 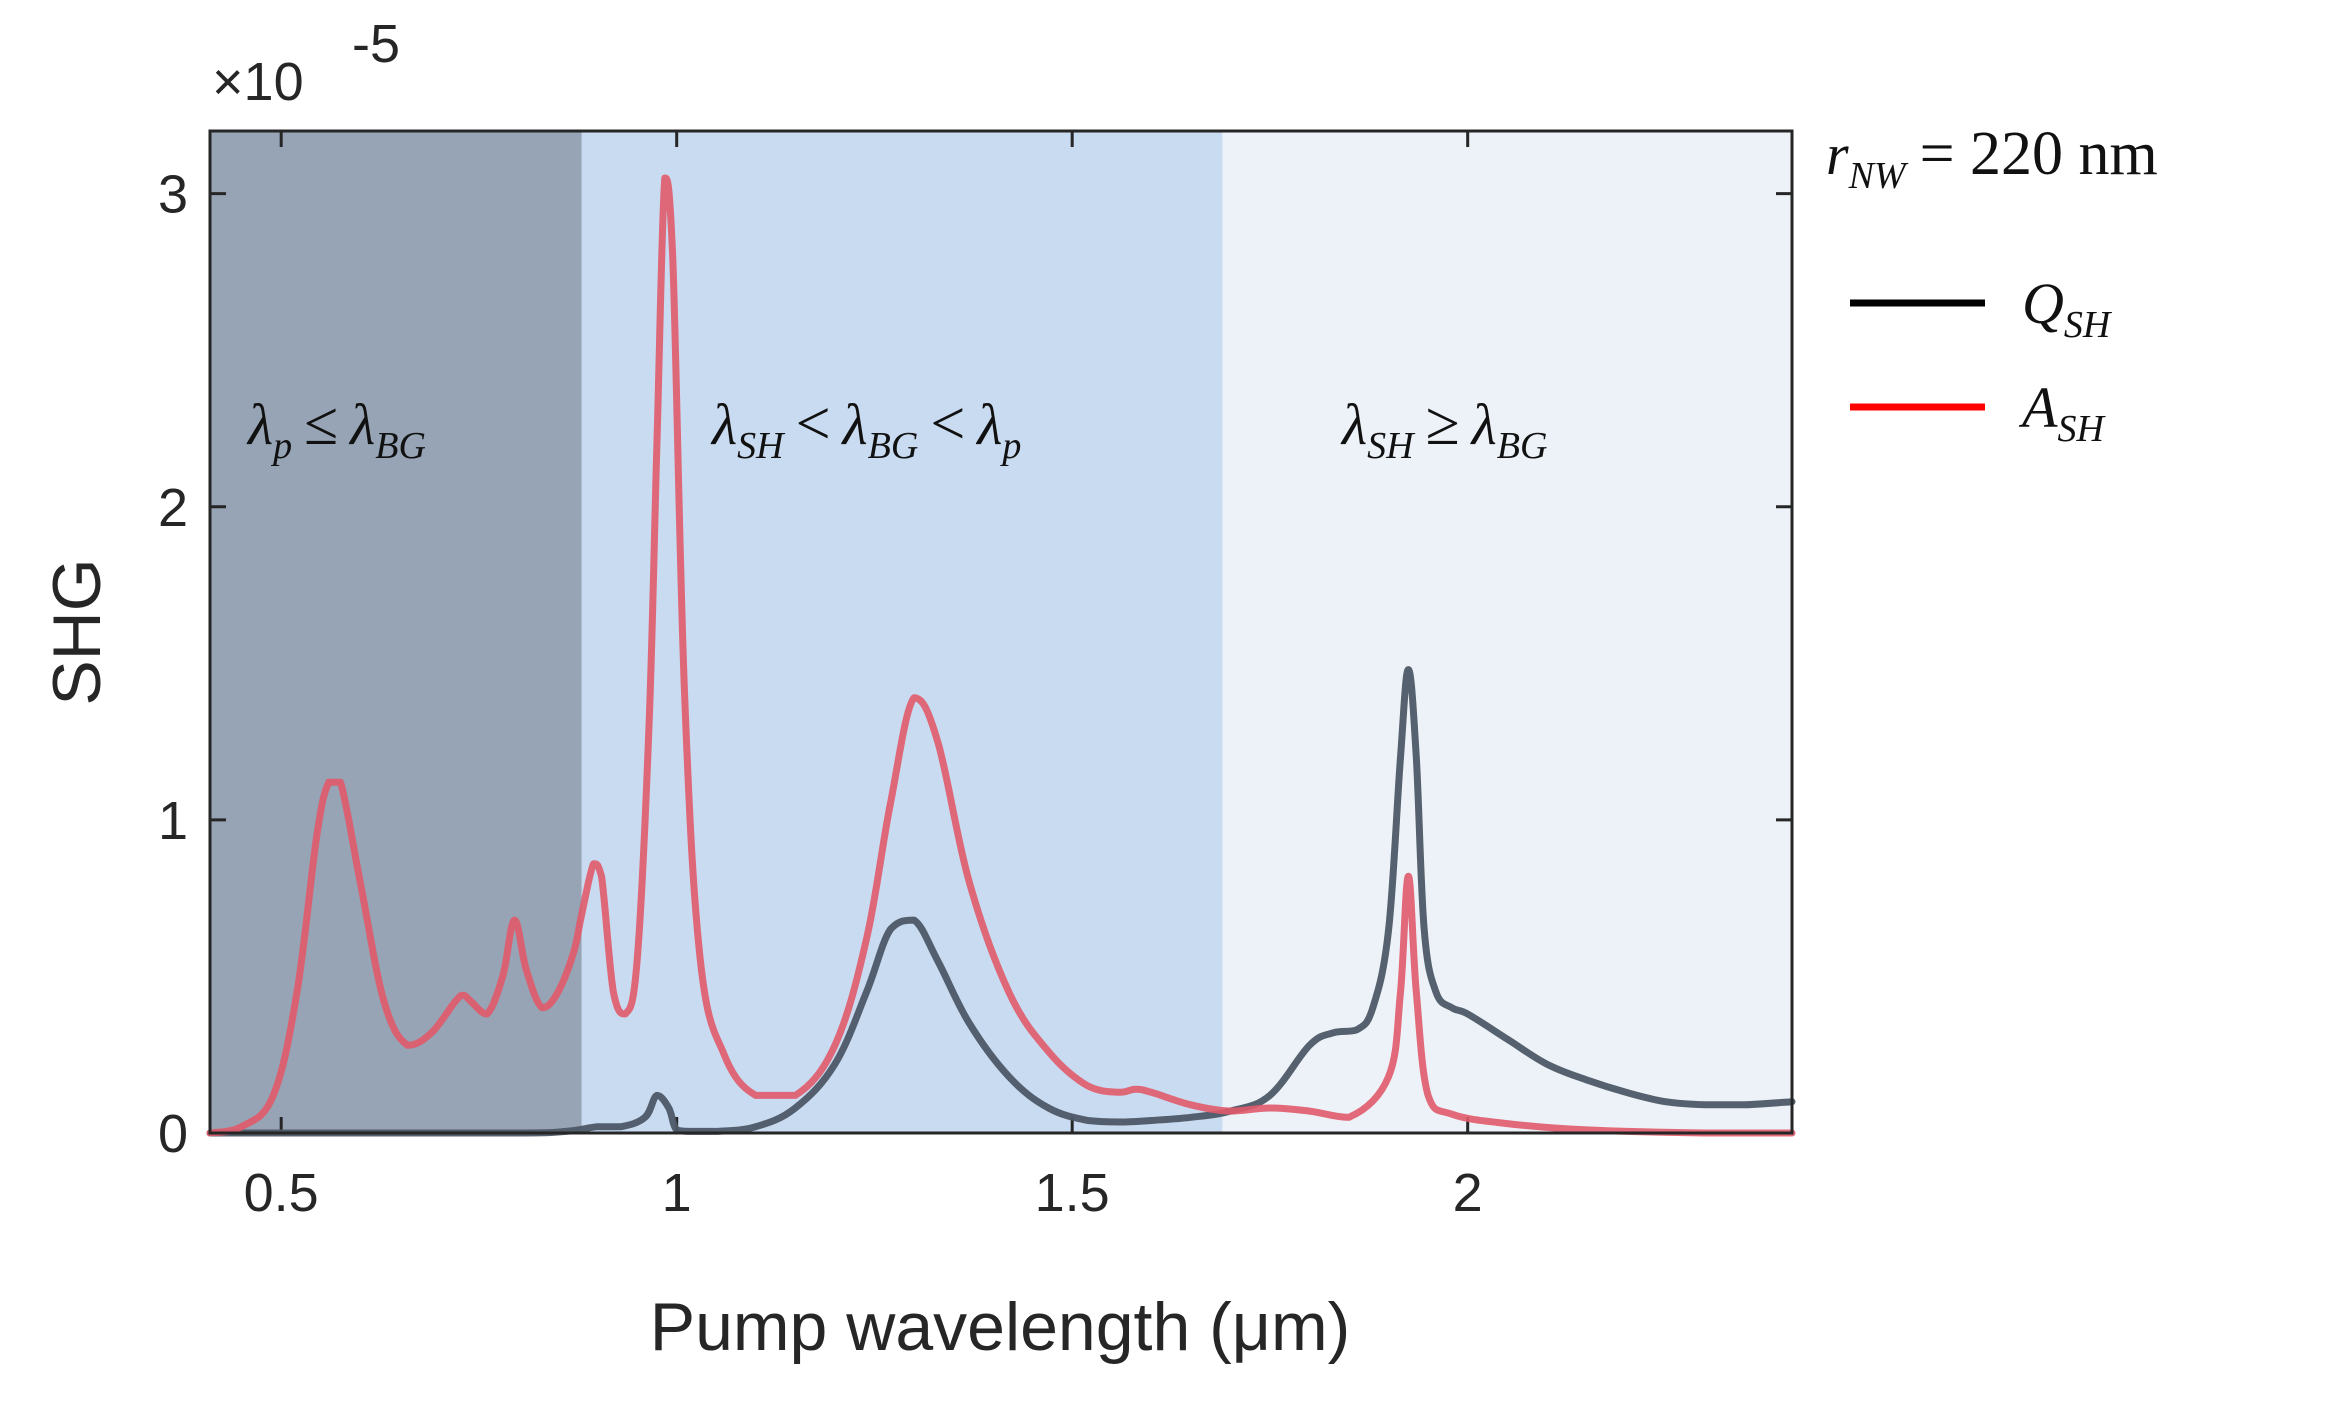 I want to click on region-labels: λp ≤ λBG λSH < λBG < λp λSH ≥ λBG, so click(x=896, y=428).